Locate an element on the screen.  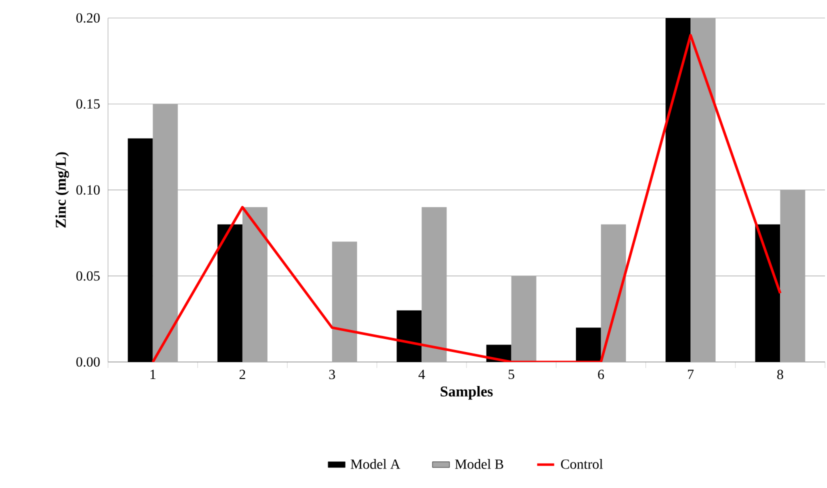
legend-label: Control is located at coordinates (582, 464).